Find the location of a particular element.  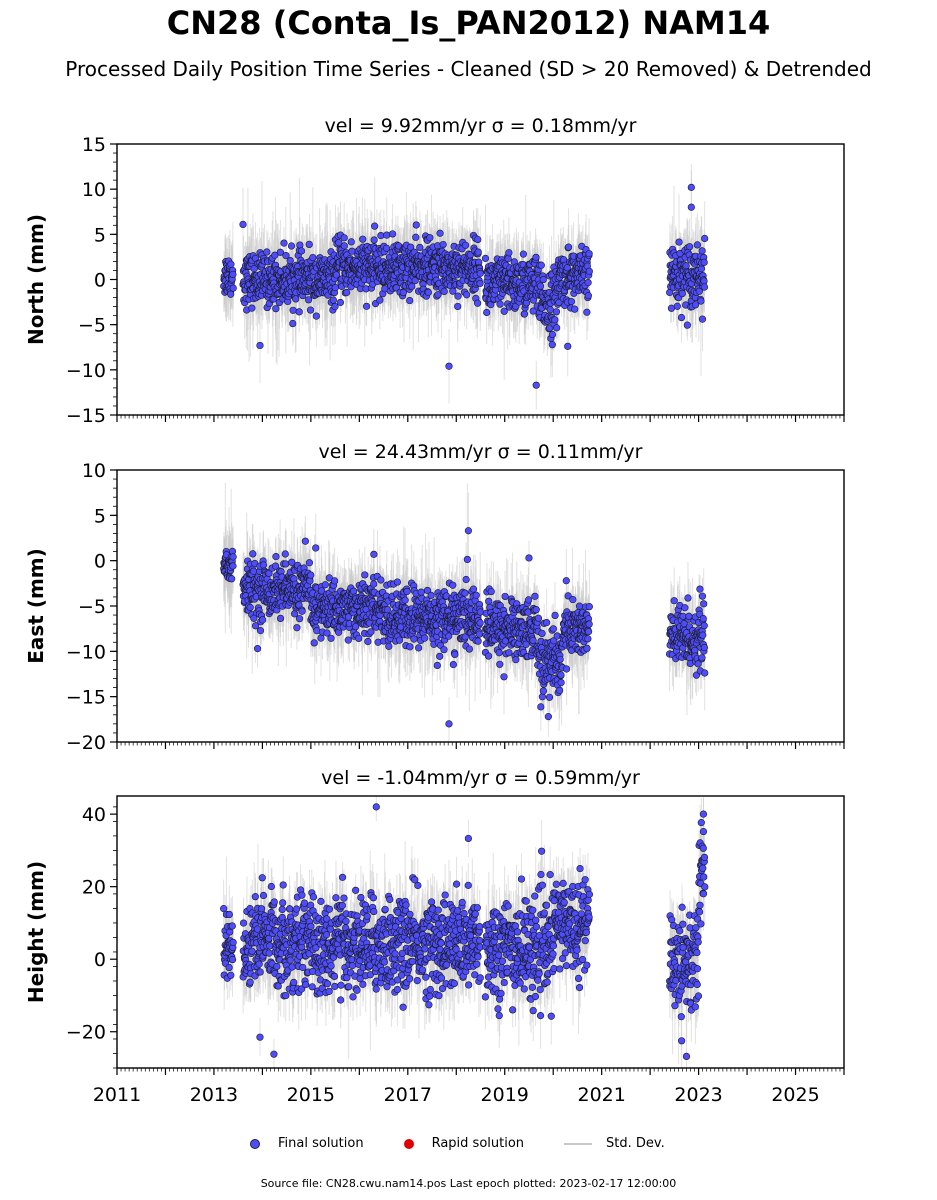

panel-title-east: vel = 24.43mm/yr σ = 0.11mm/yr is located at coordinates (481, 452).